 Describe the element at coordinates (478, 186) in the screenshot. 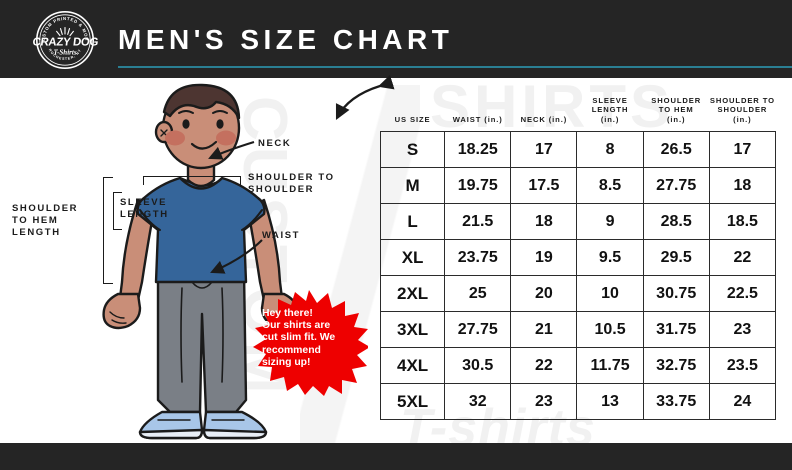

I see `cell-waist: 19.75` at that location.